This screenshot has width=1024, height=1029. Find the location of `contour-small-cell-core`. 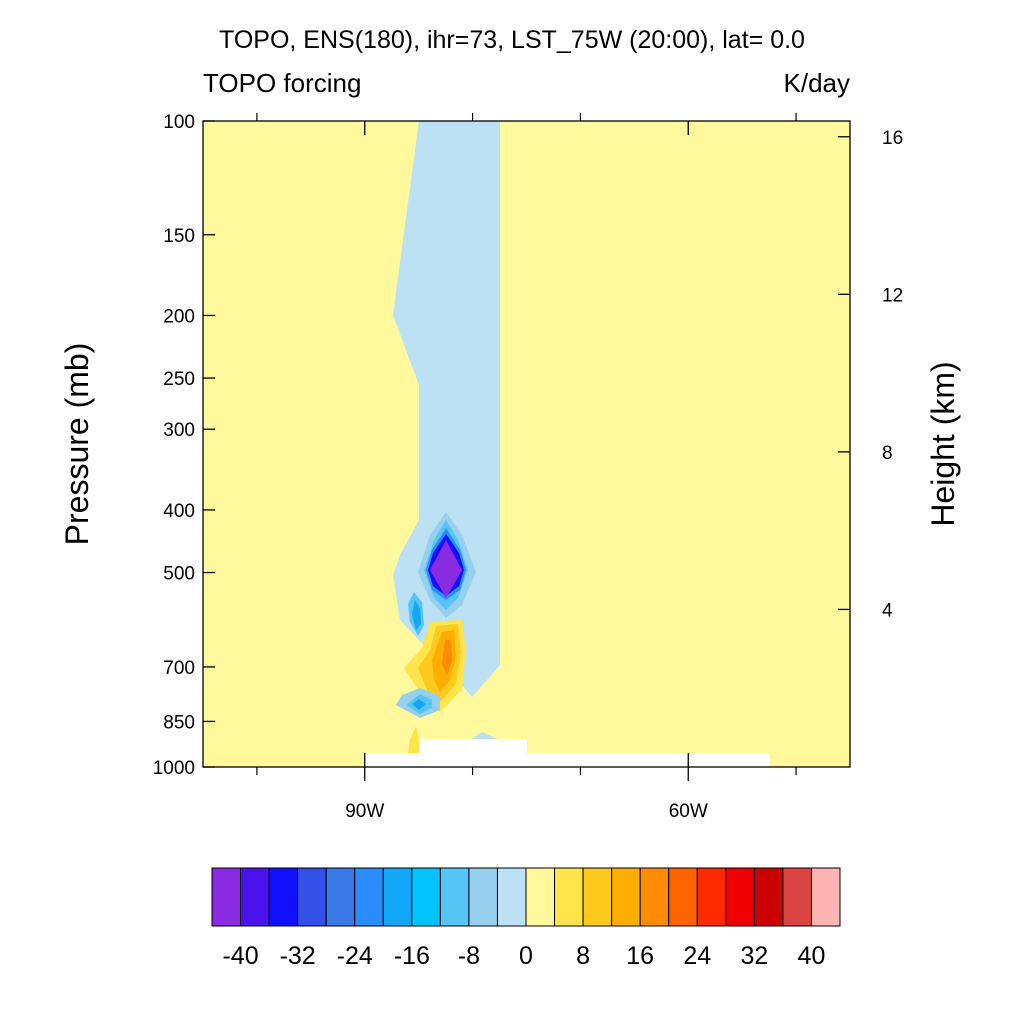

contour-small-cell-core is located at coordinates (419, 704).